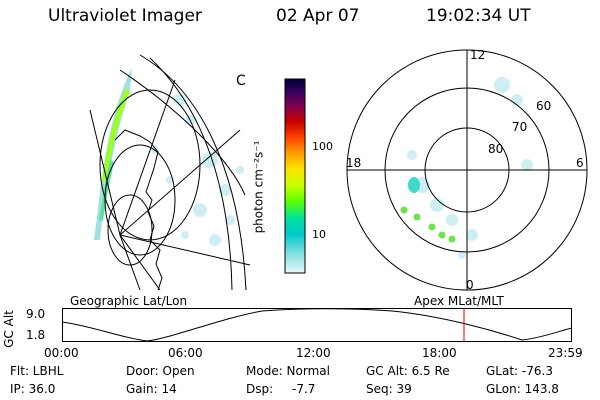  Describe the element at coordinates (185, 353) in the screenshot. I see `time-tick-0600: 06:00` at that location.